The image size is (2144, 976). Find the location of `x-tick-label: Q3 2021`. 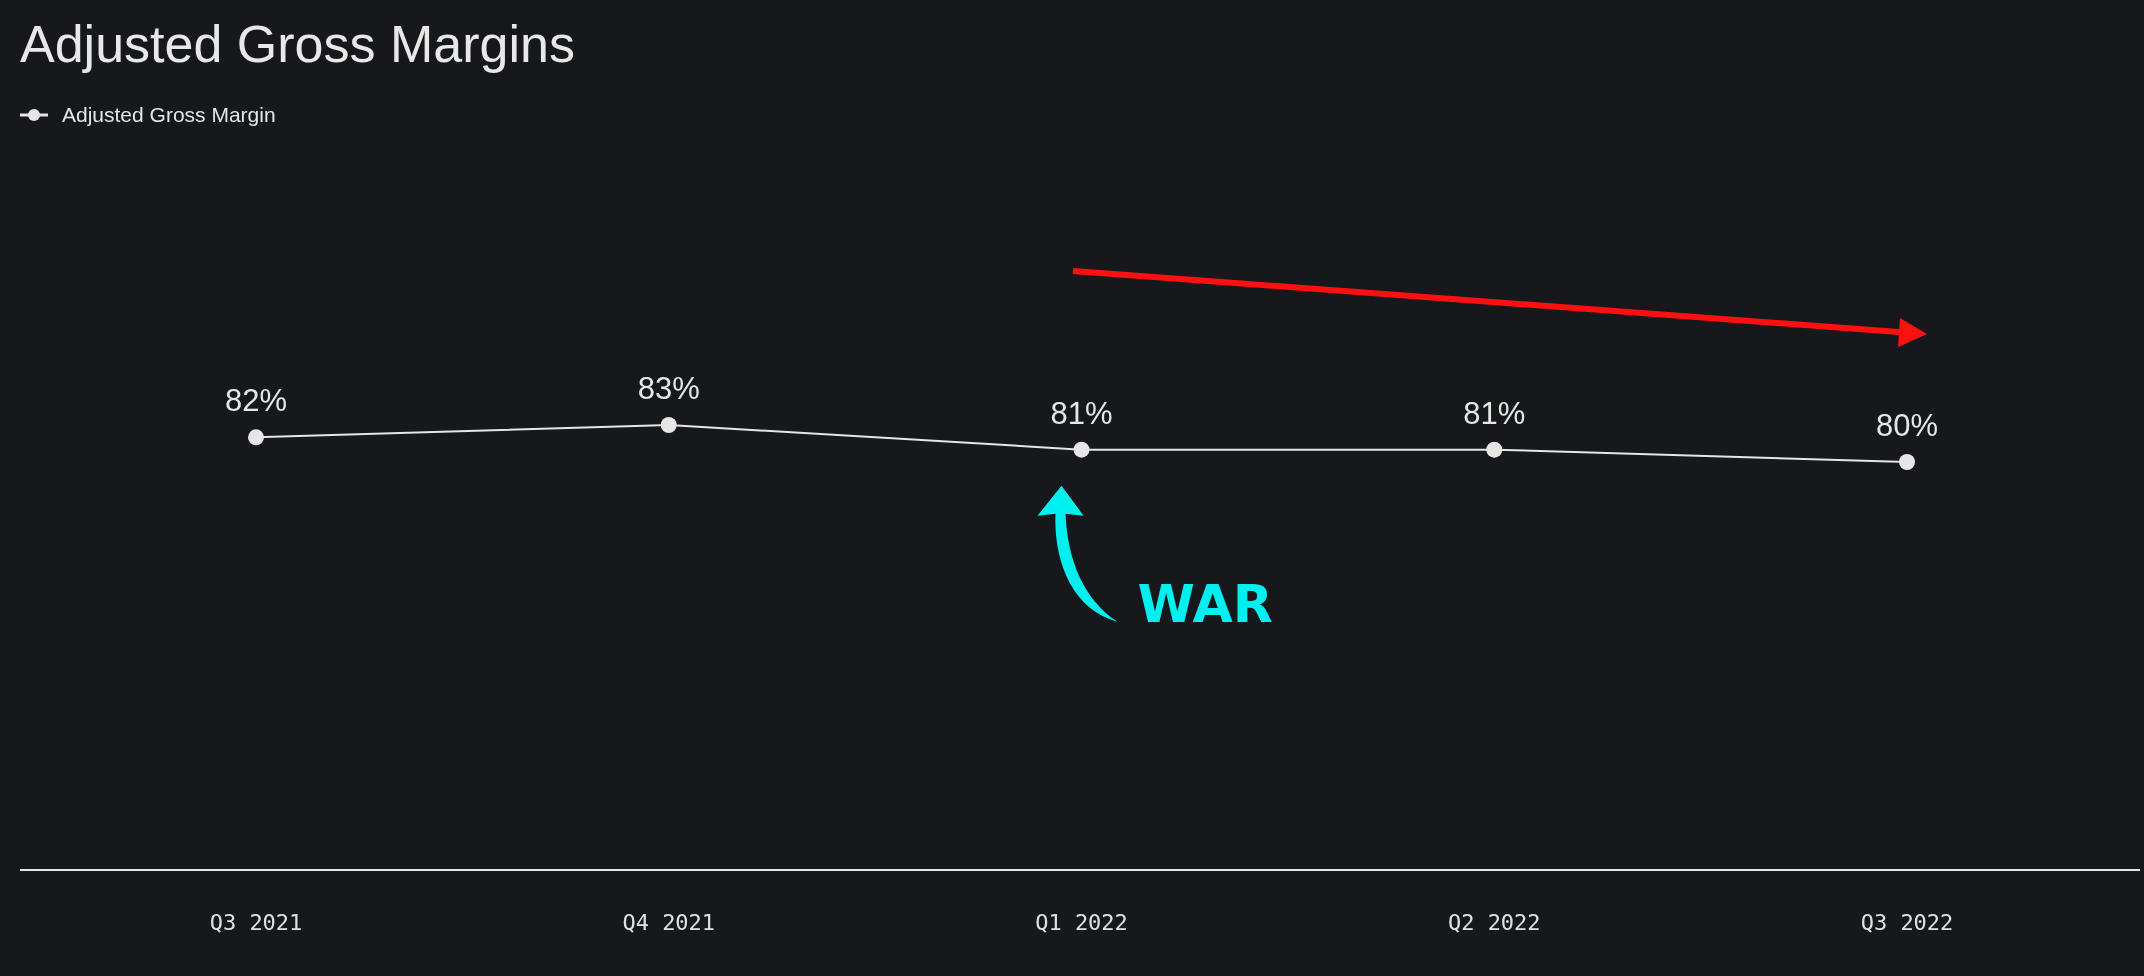

x-tick-label: Q3 2021 is located at coordinates (256, 922).